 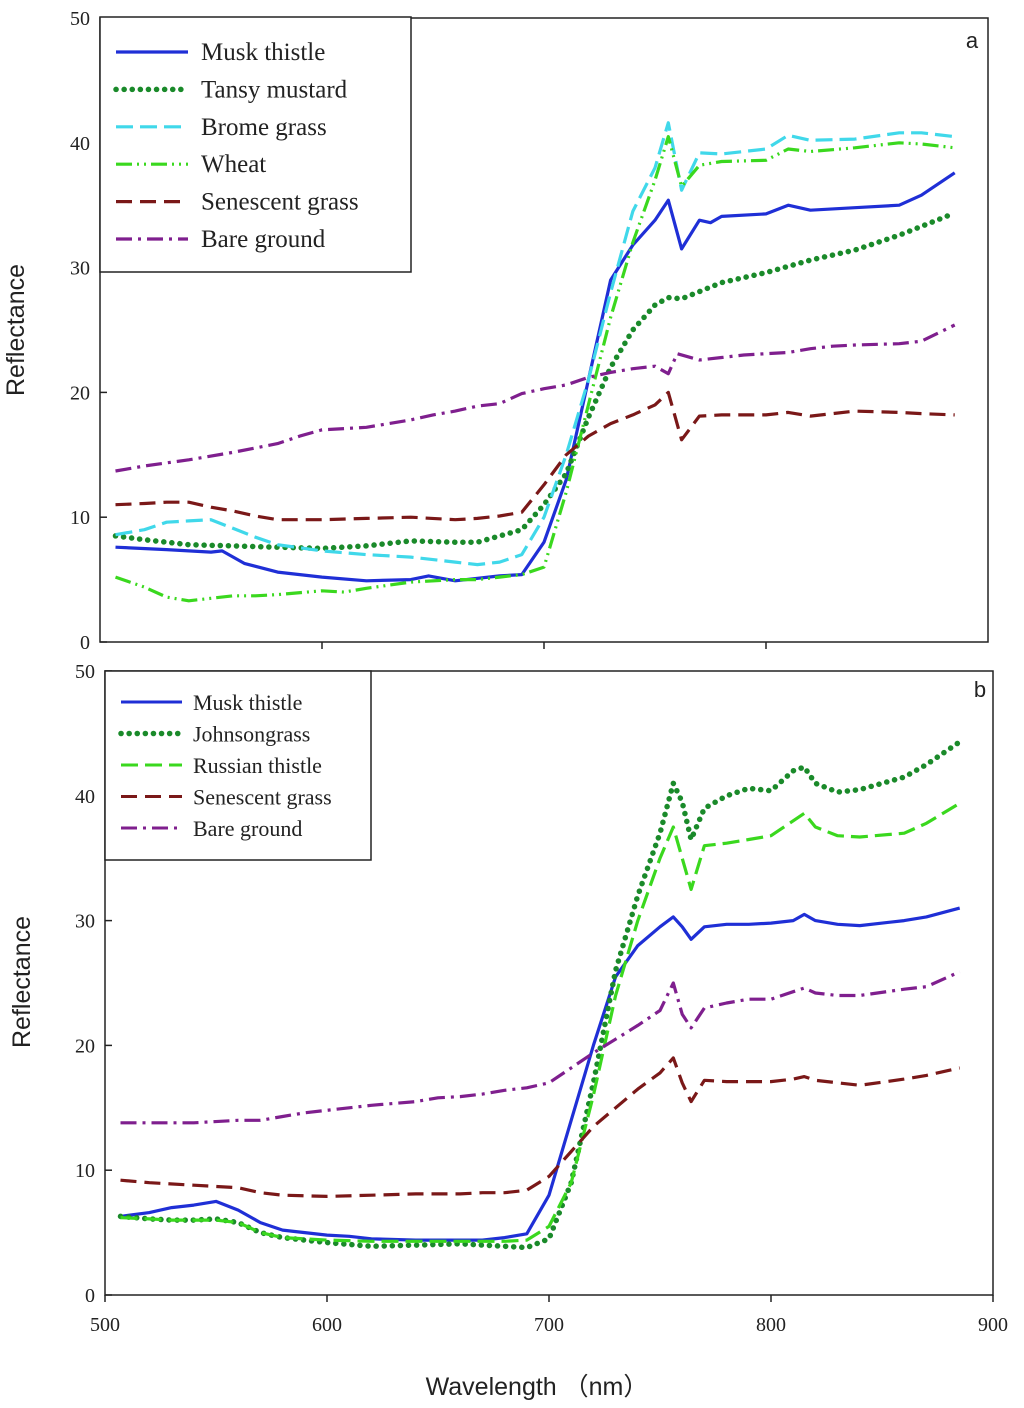 I want to click on panel-a-legend-label: Wheat, so click(x=233, y=164).